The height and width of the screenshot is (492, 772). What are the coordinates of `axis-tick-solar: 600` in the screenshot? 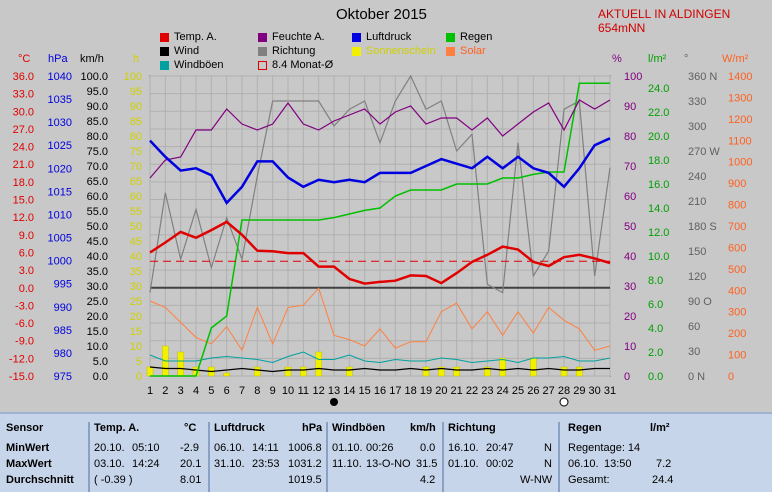 It's located at (737, 248).